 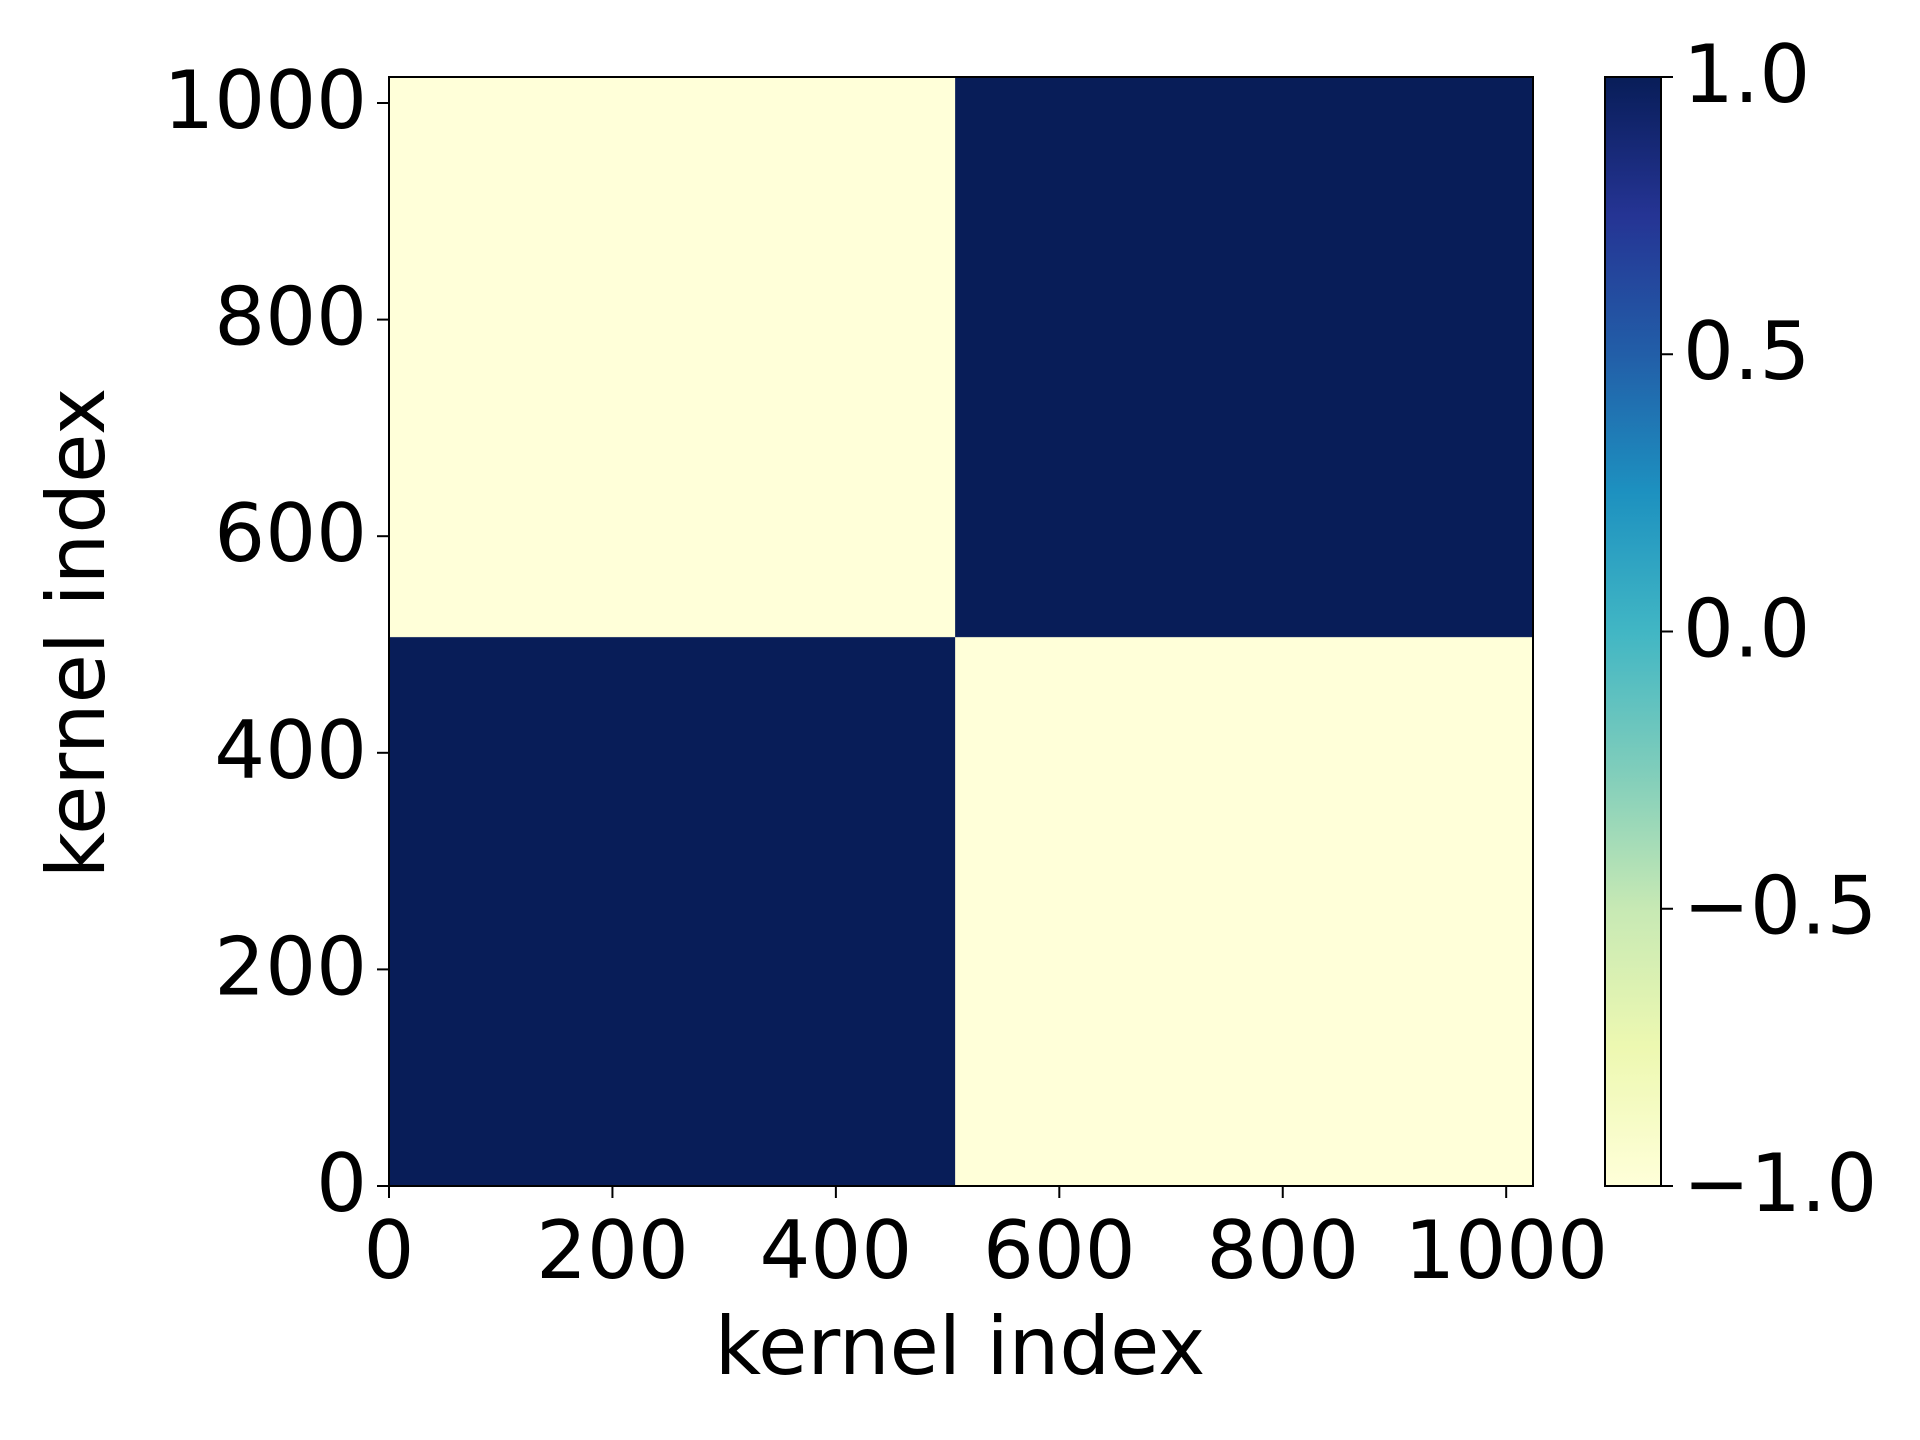 What do you see at coordinates (1780, 906) in the screenshot?
I see `colorbar-tick-label: −0.5` at bounding box center [1780, 906].